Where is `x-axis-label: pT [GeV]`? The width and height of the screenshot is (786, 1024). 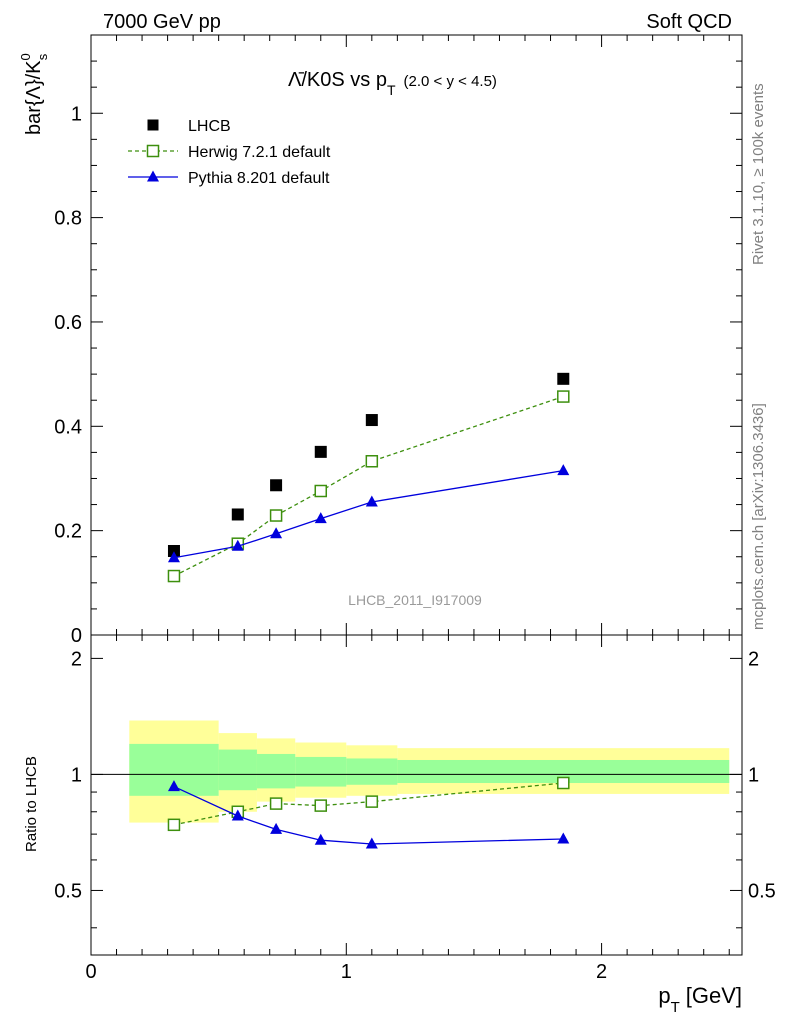
x-axis-label: pT [GeV] is located at coordinates (700, 999).